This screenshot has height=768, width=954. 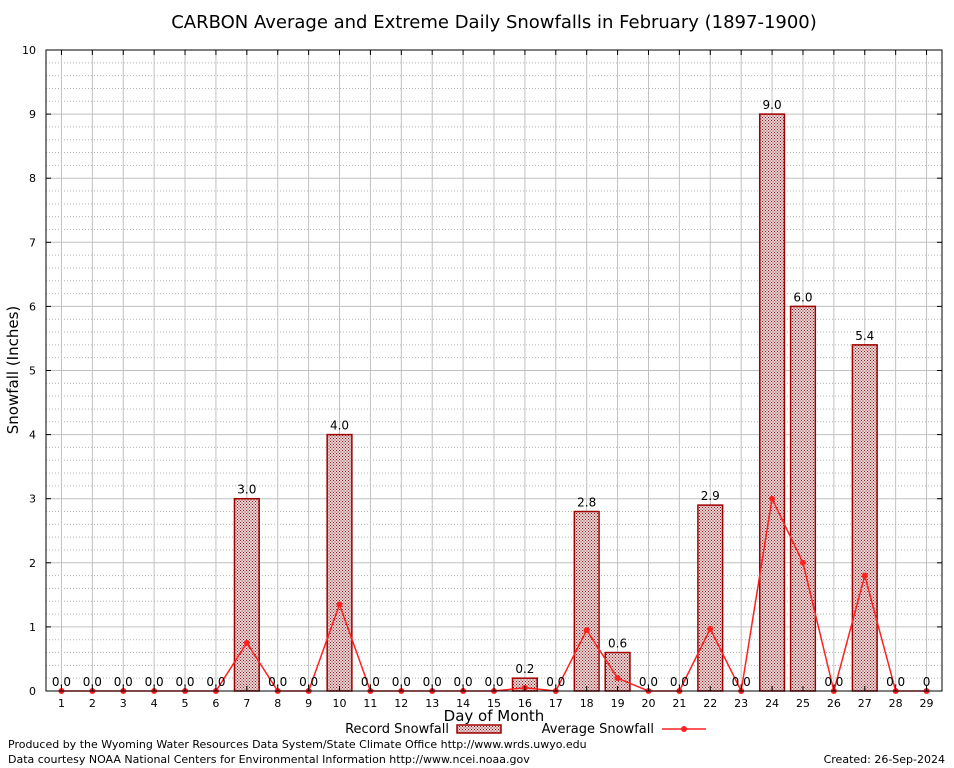 I want to click on bar-value-label: 6.0, so click(x=802, y=297).